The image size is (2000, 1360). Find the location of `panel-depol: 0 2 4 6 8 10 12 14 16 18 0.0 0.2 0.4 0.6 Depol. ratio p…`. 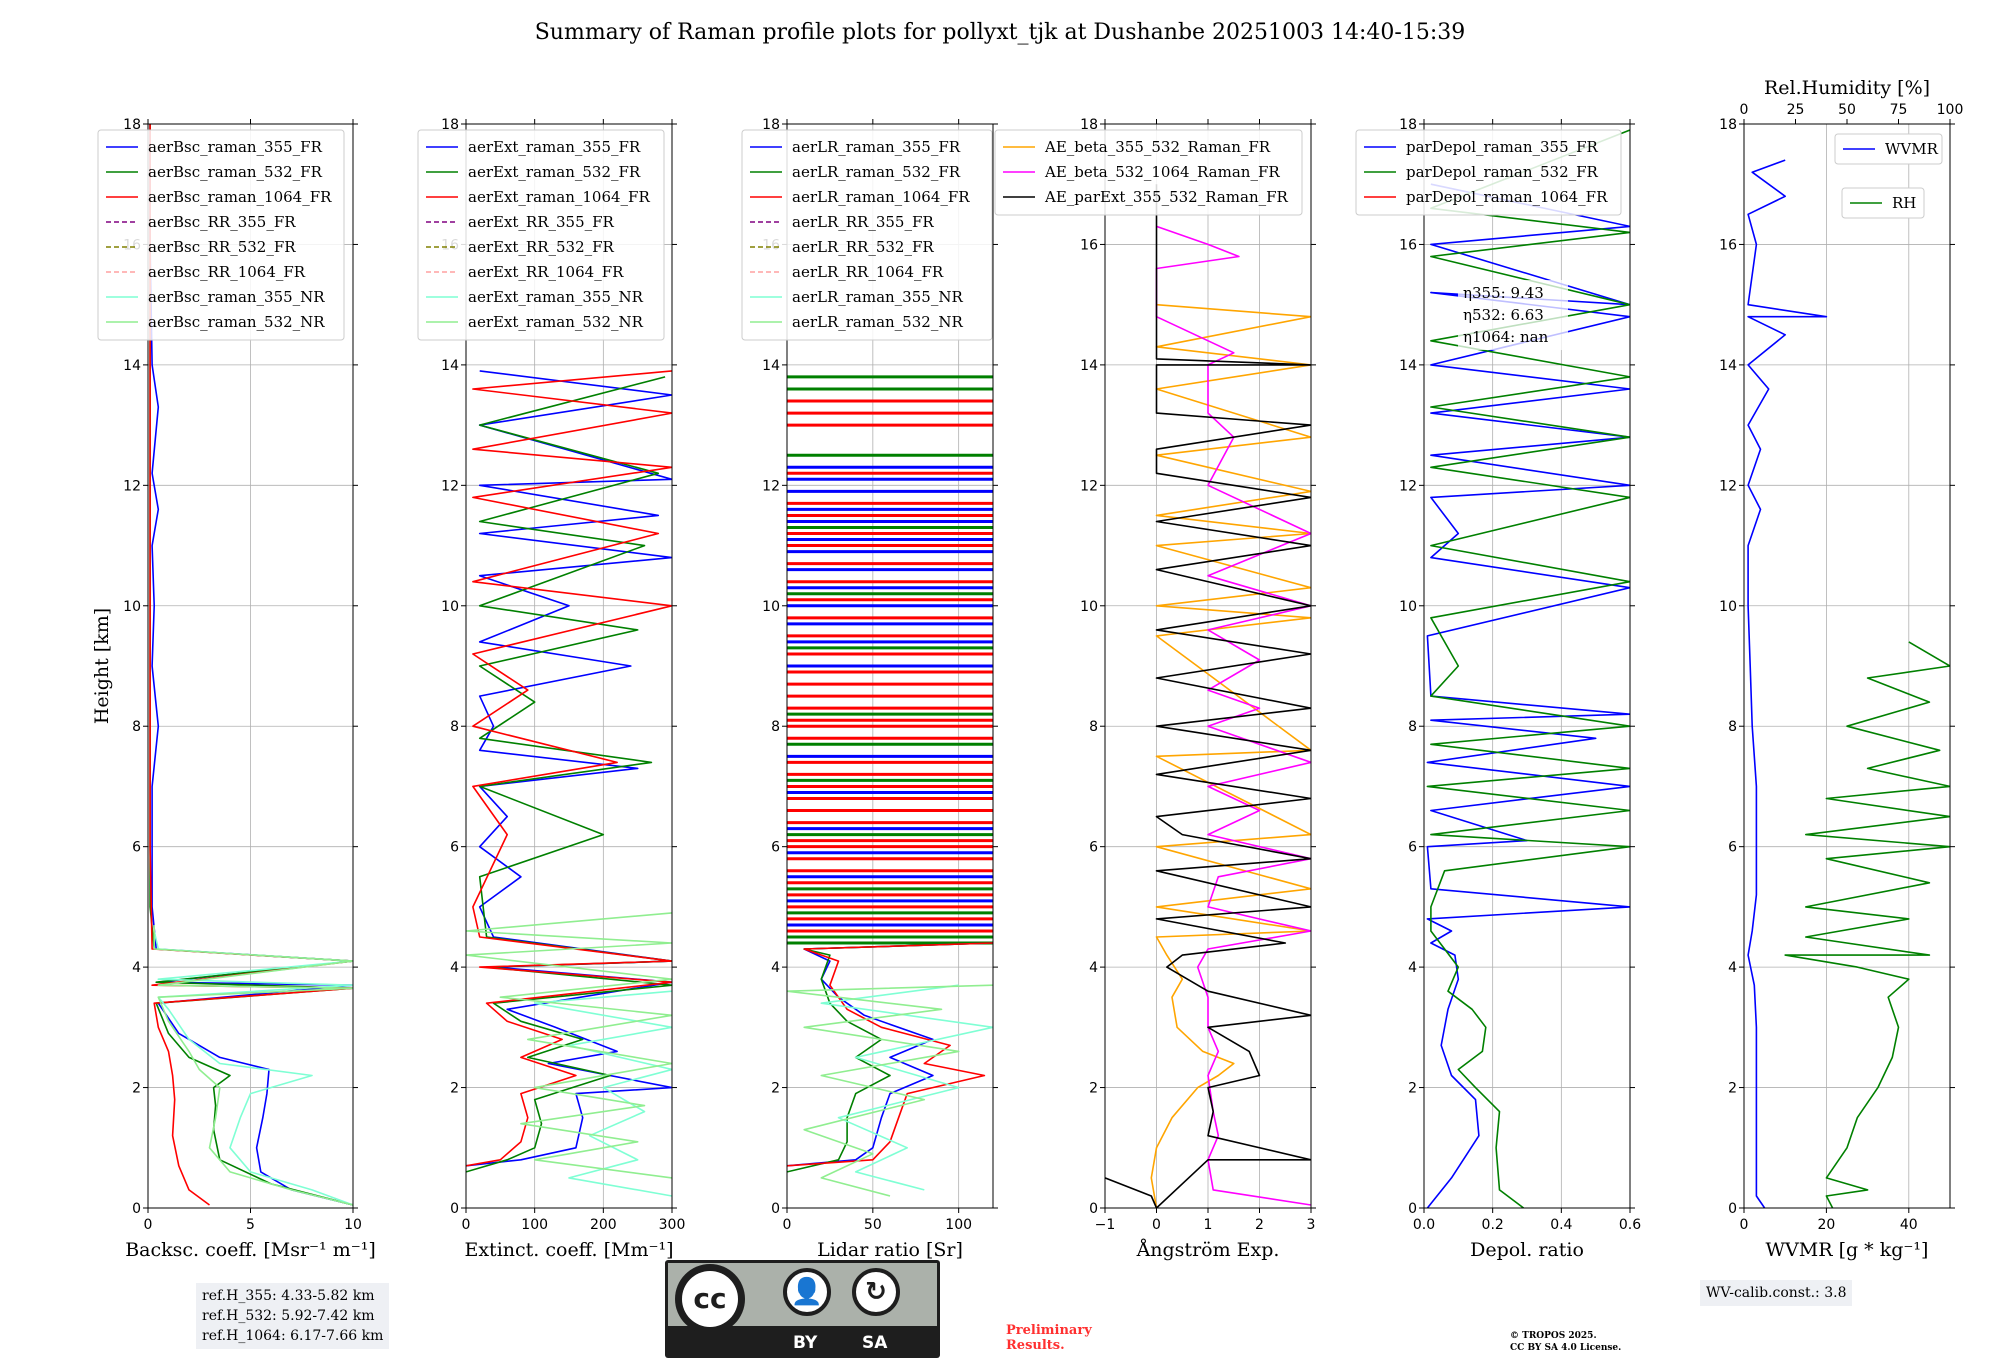

panel-depol: 0 2 4 6 8 10 12 14 16 18 0.0 0.2 0.4 0.6 Depol. ratio p… is located at coordinates (1498, 689).